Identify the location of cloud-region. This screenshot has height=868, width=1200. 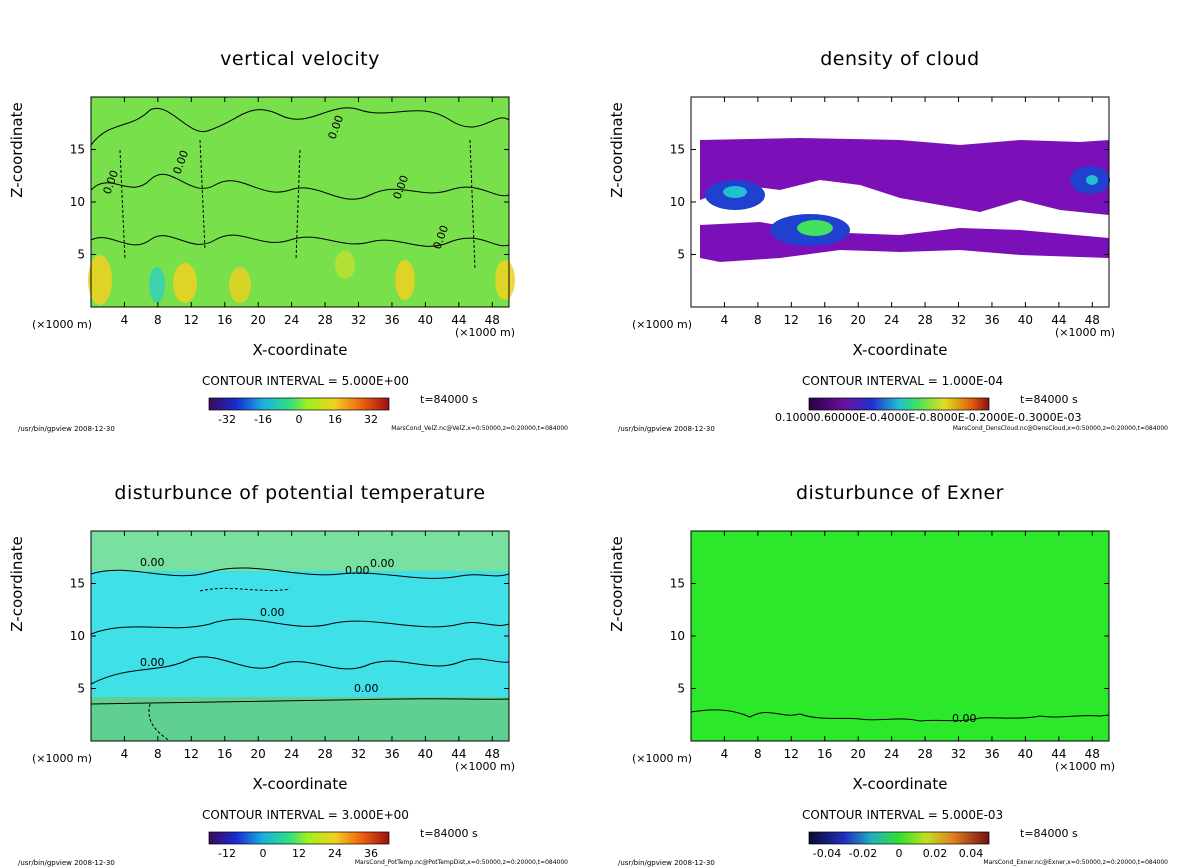
(904, 176).